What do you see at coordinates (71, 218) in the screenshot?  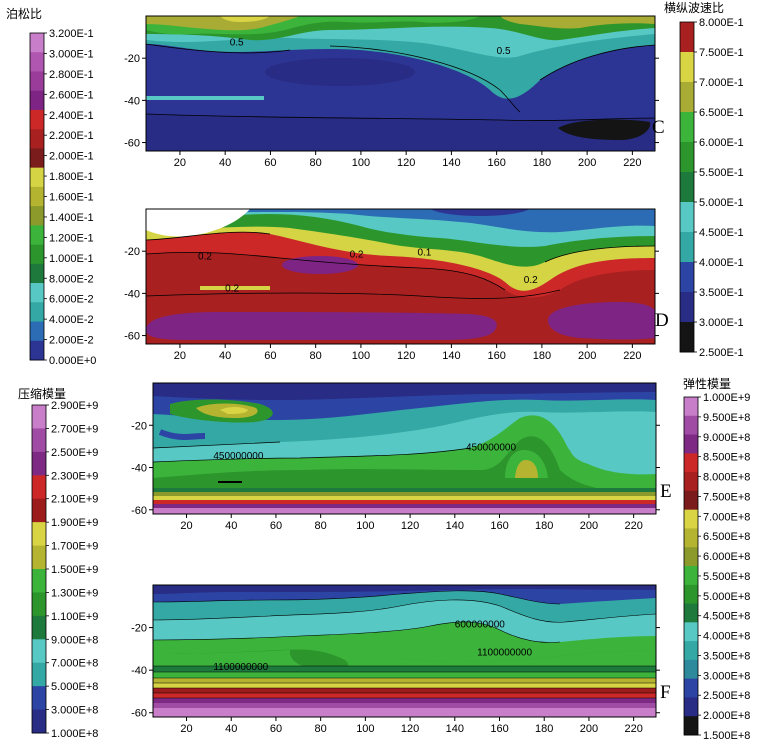 I see `colorbar-label: 1.400E-1` at bounding box center [71, 218].